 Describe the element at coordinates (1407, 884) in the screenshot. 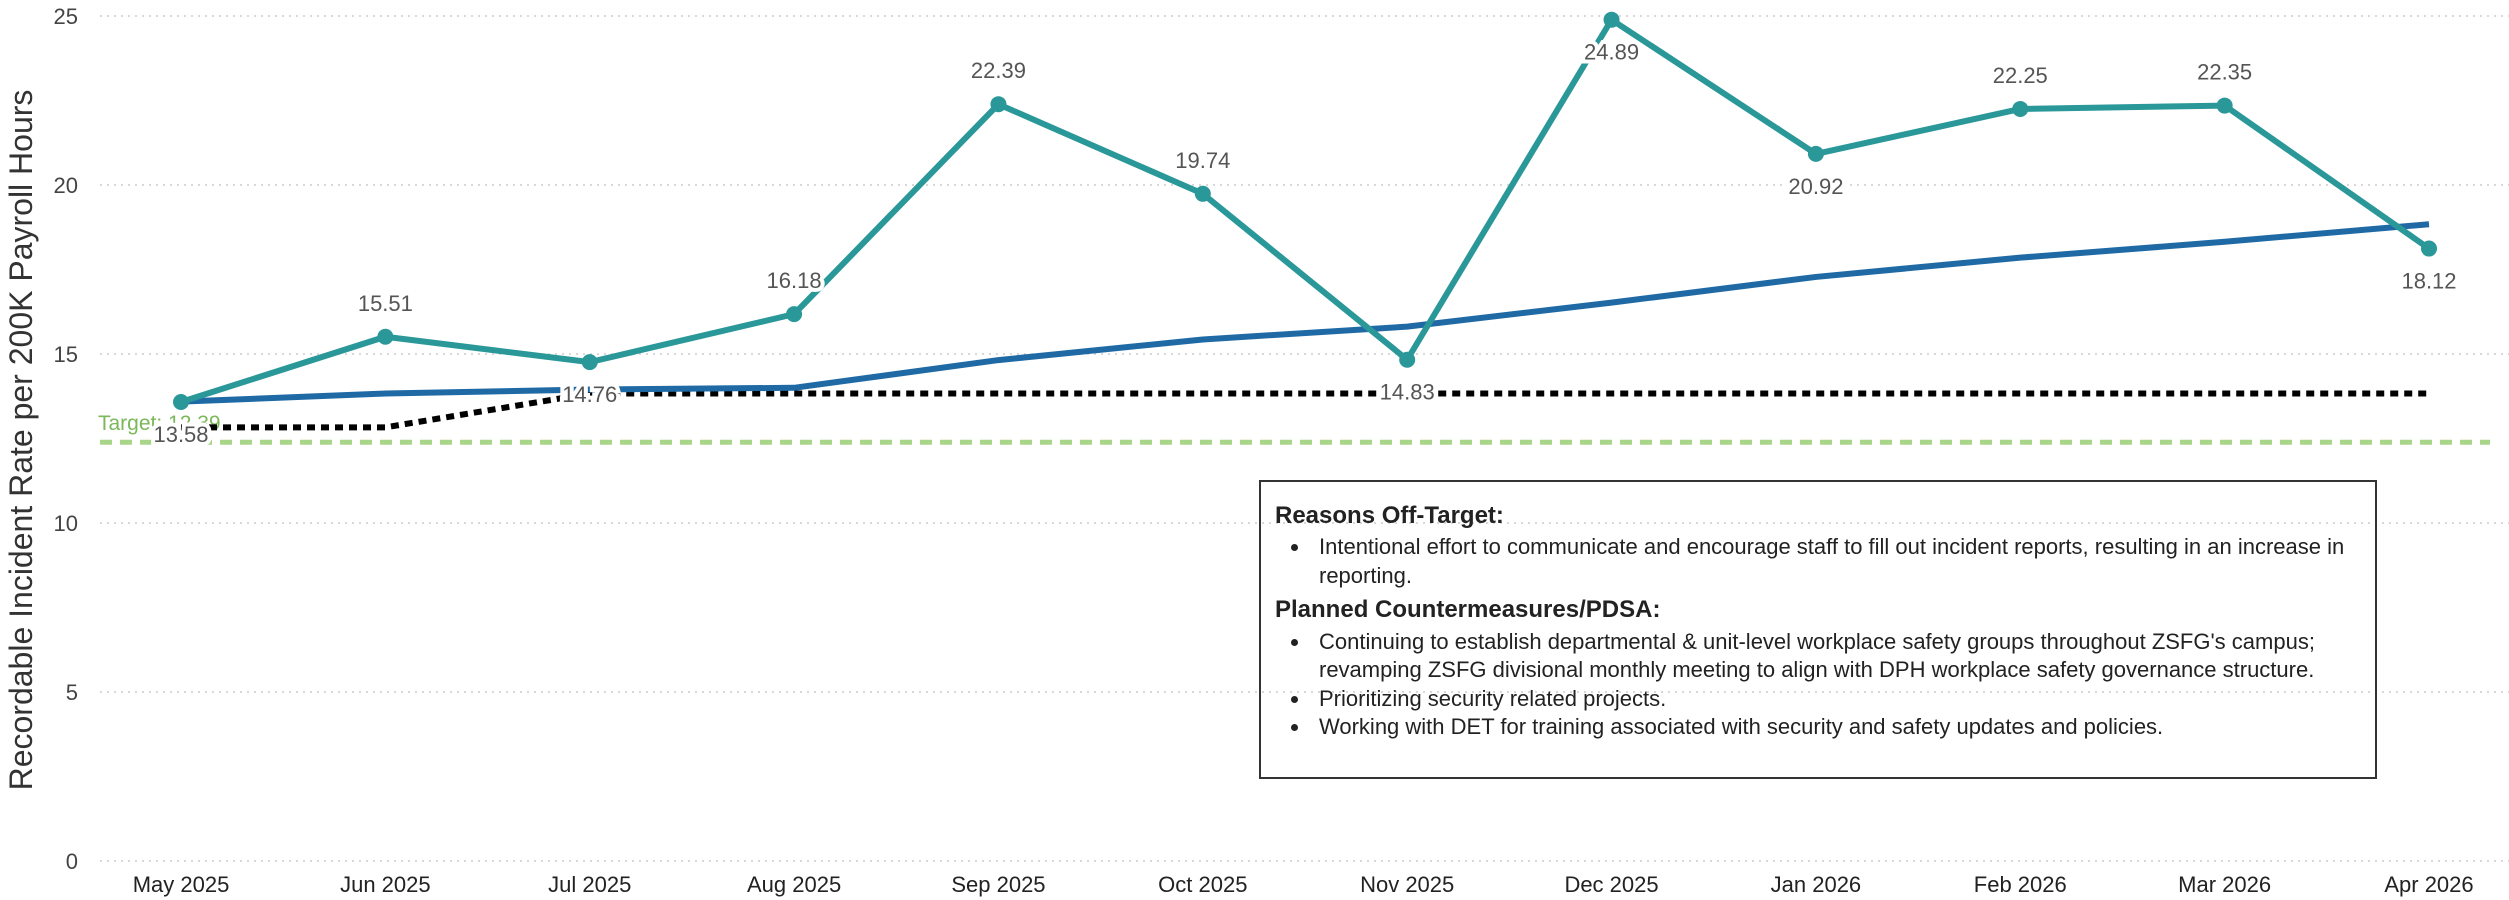

I see `x-tick-label: Nov 2025` at that location.